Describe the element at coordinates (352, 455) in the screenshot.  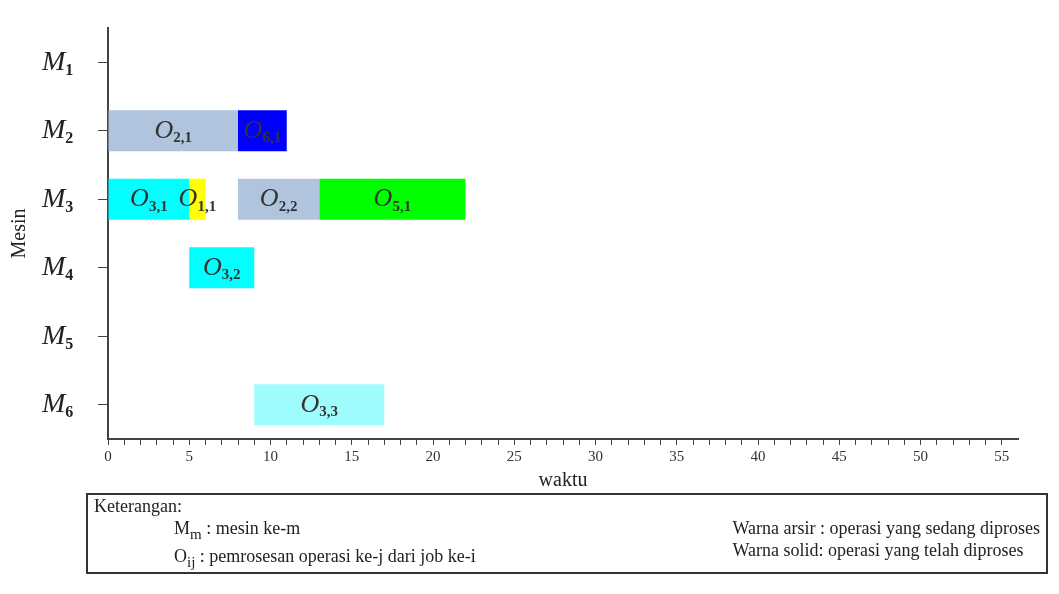
I see `x-tick-label: 15` at that location.